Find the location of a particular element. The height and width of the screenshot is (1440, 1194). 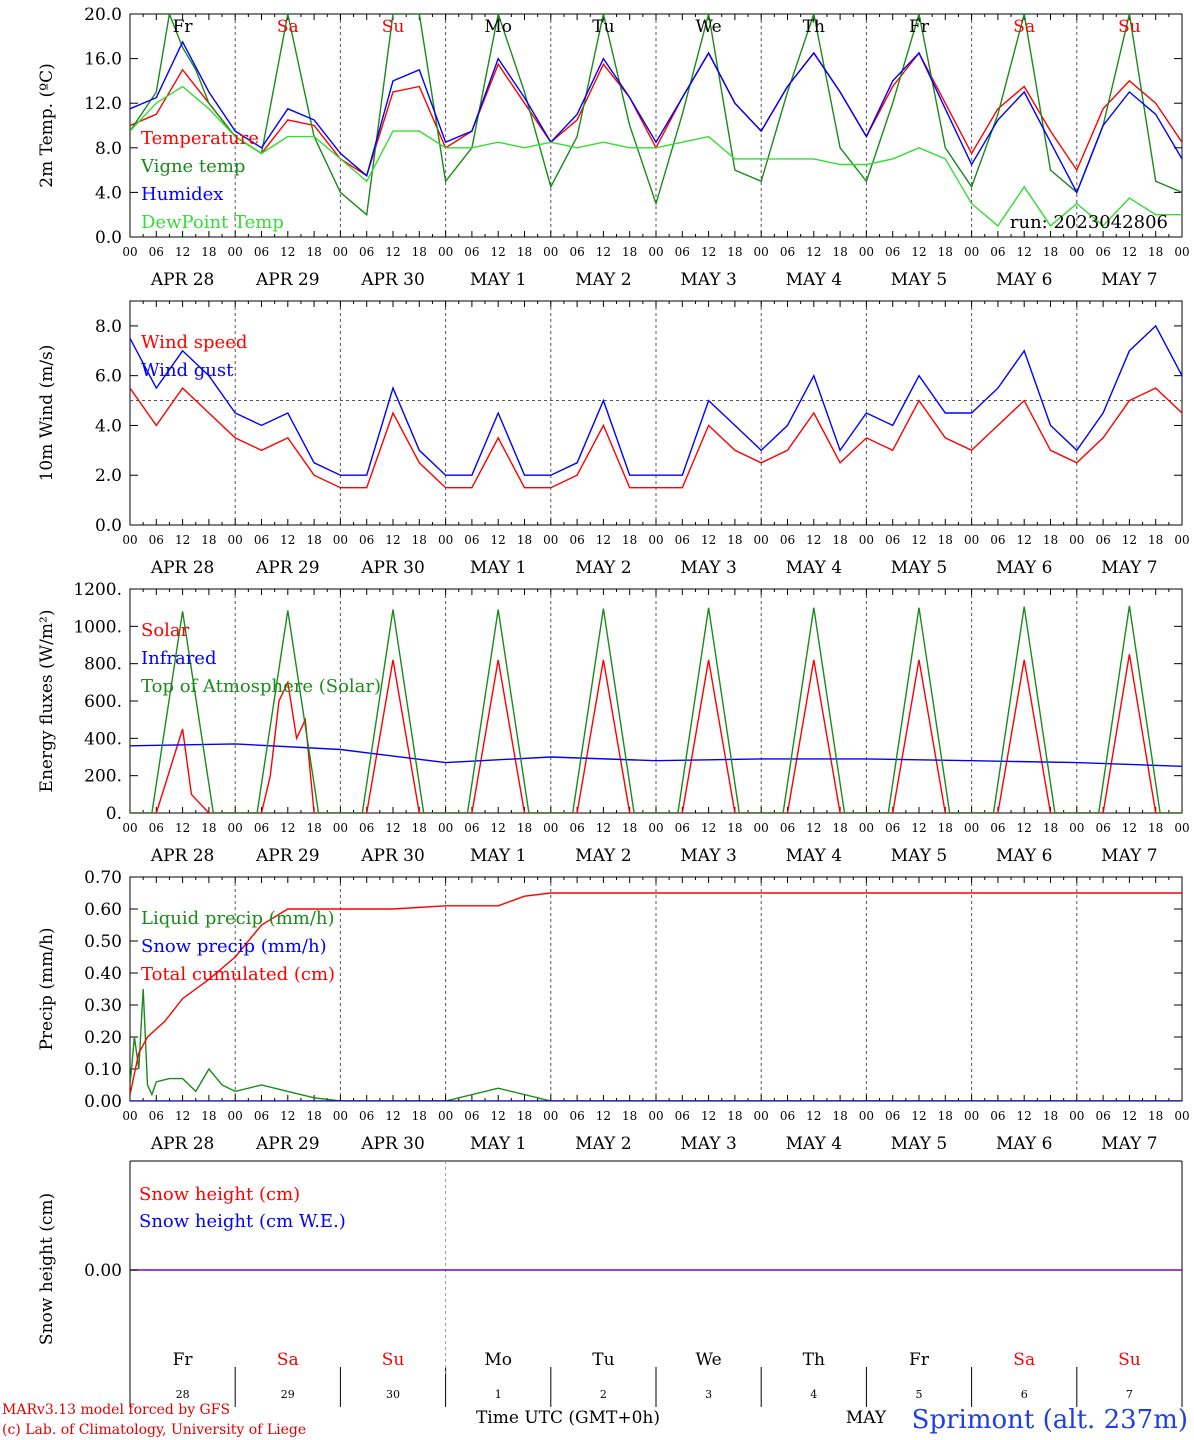

day-number: 29 is located at coordinates (288, 1394).